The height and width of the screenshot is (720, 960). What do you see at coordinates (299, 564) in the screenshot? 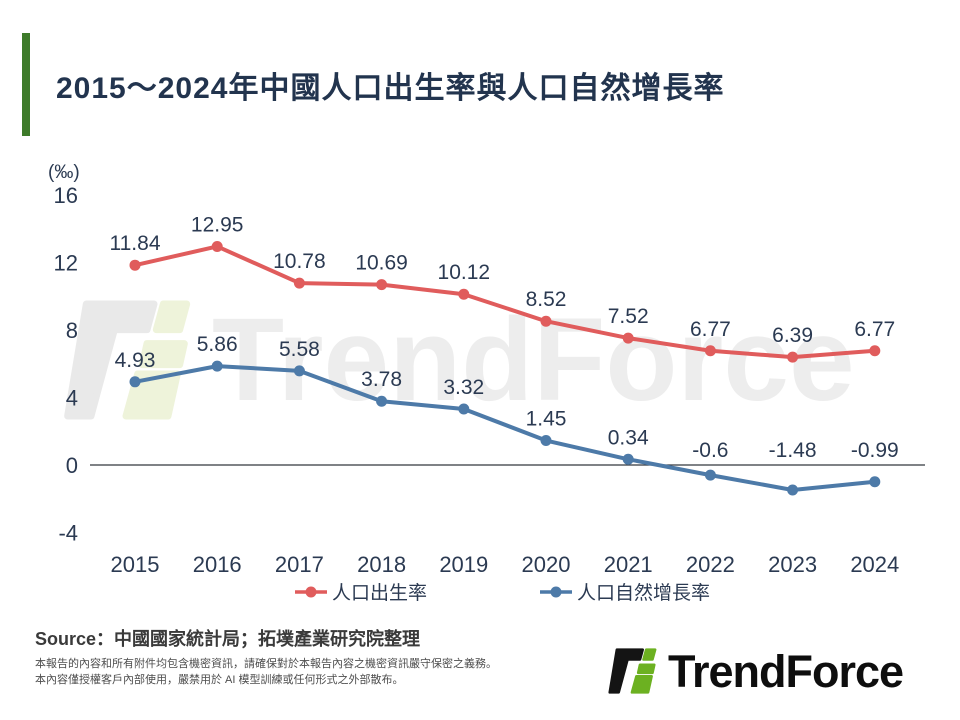
I see `x-tick-label: 2017` at bounding box center [299, 564].